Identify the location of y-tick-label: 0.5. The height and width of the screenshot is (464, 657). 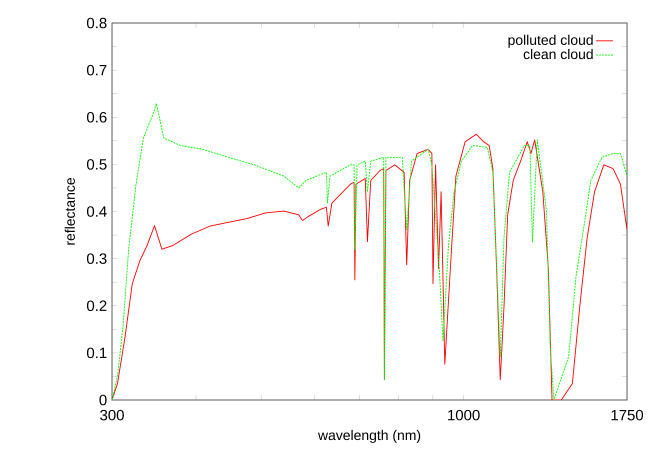
(96, 164).